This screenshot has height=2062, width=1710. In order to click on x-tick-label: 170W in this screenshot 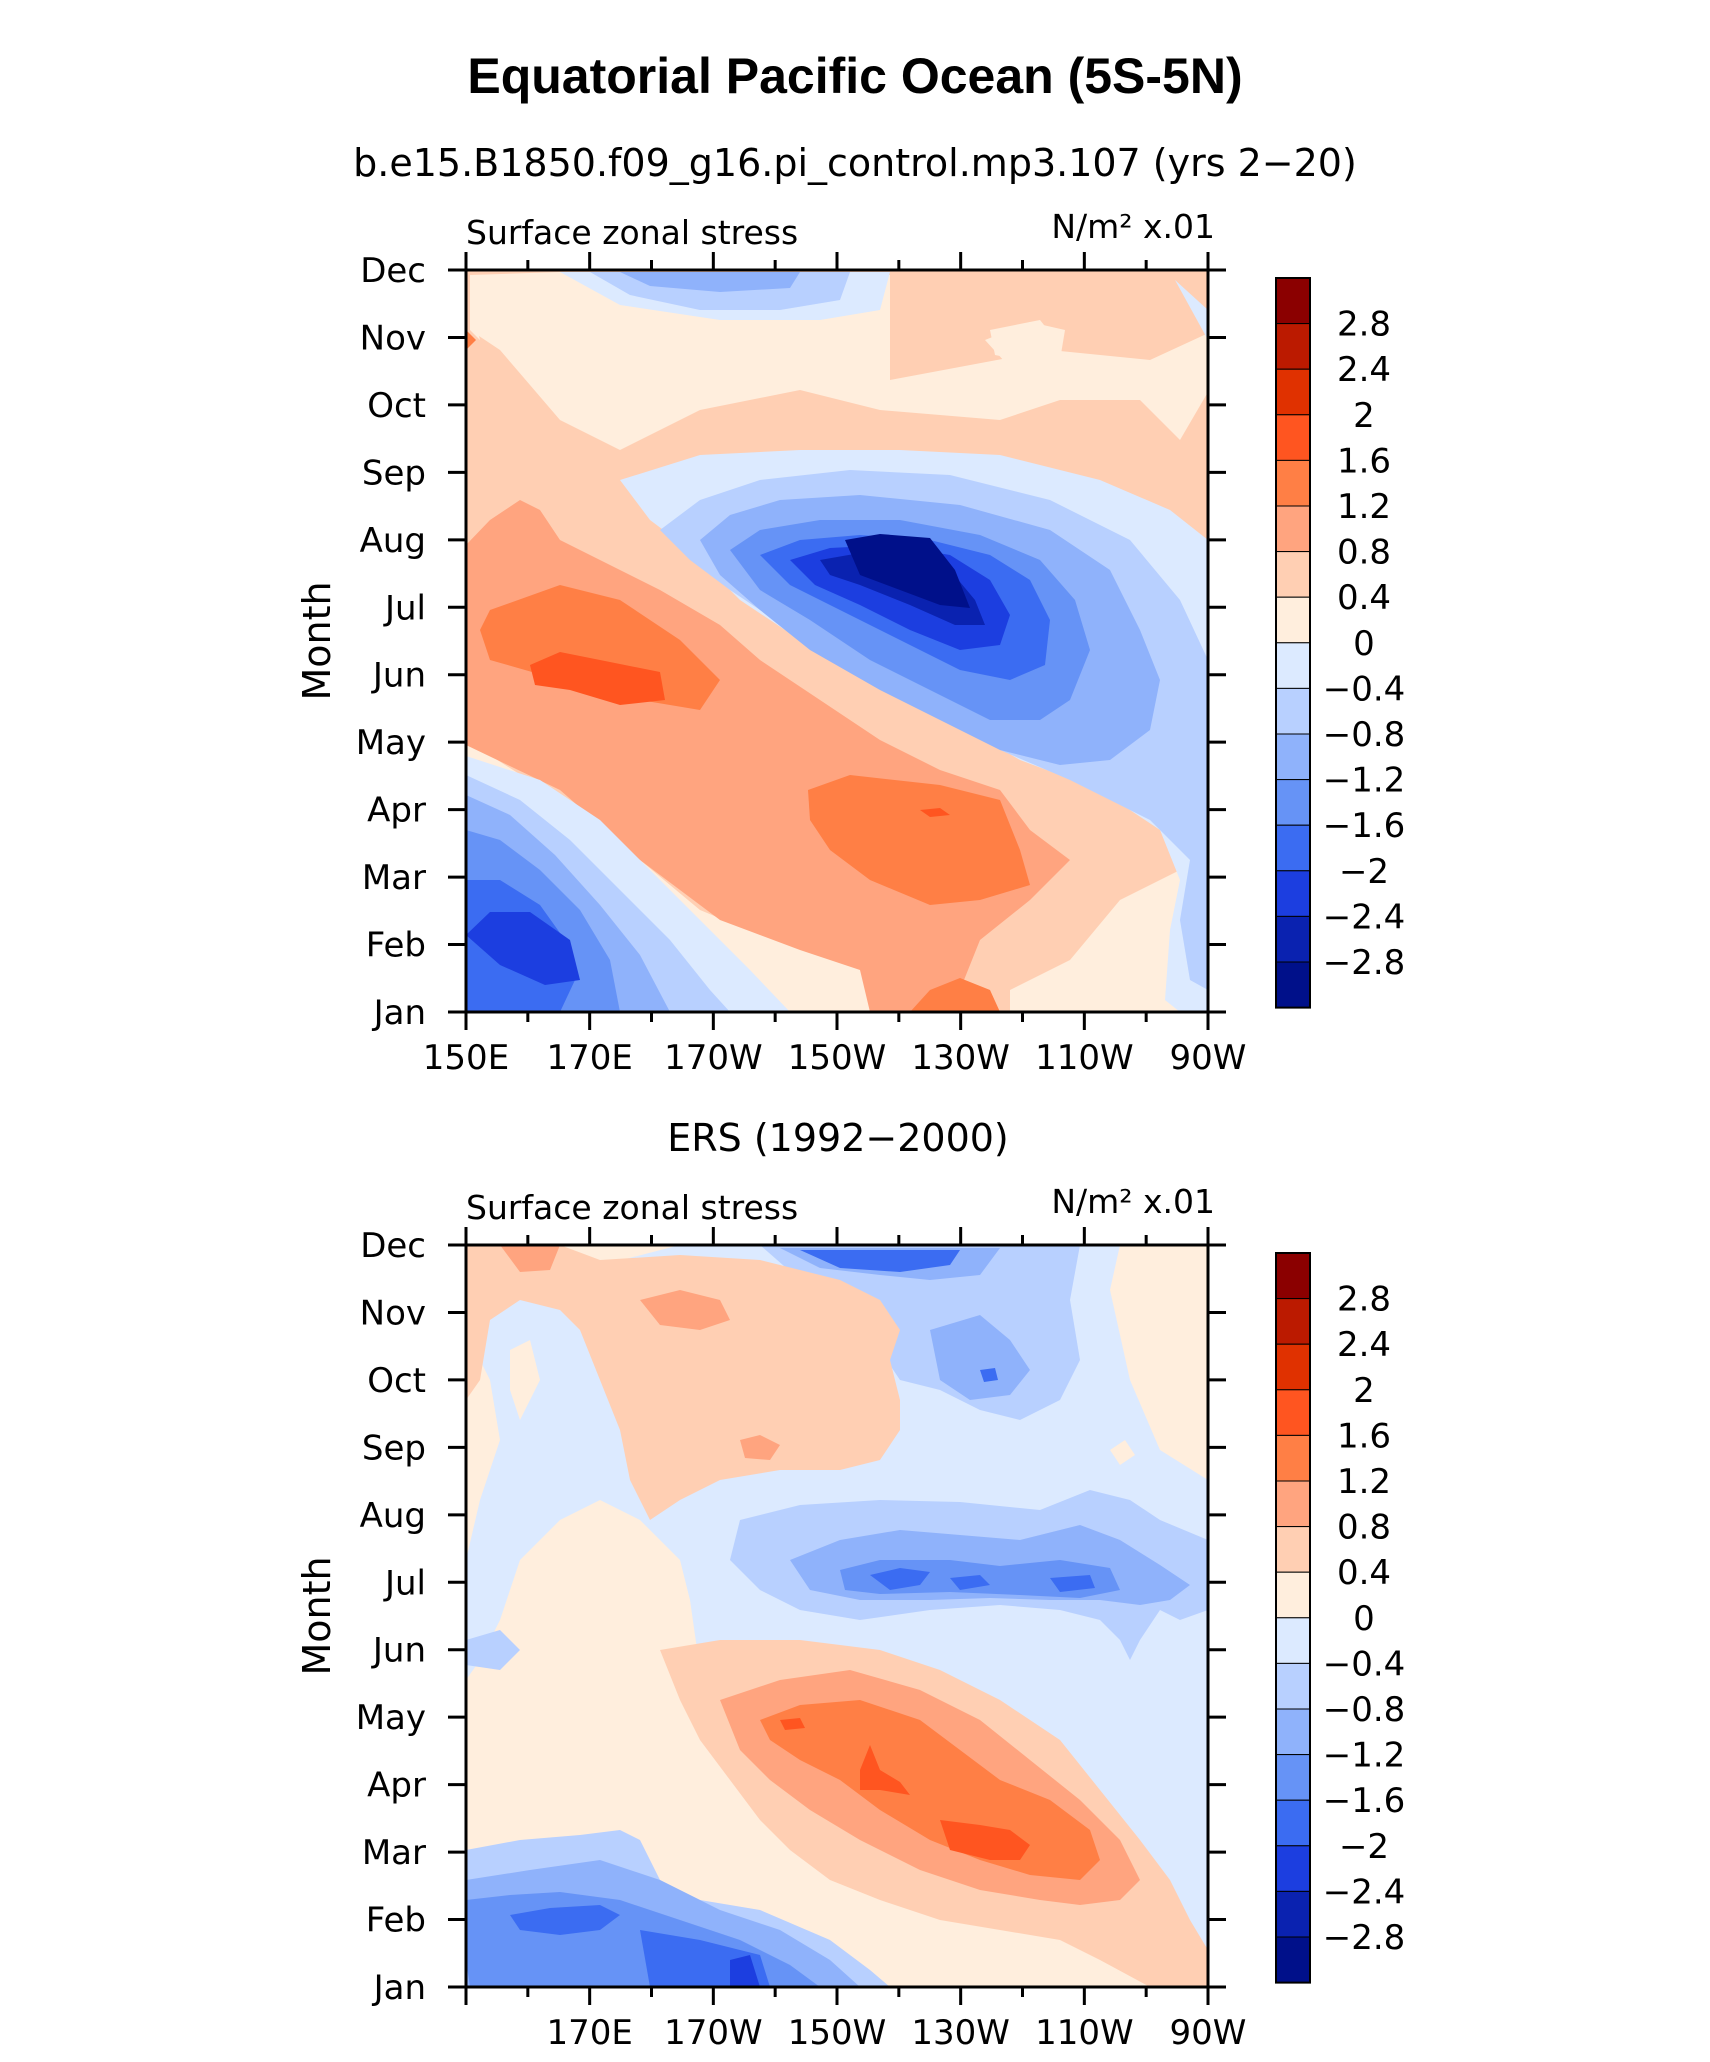, I will do `click(713, 1058)`.